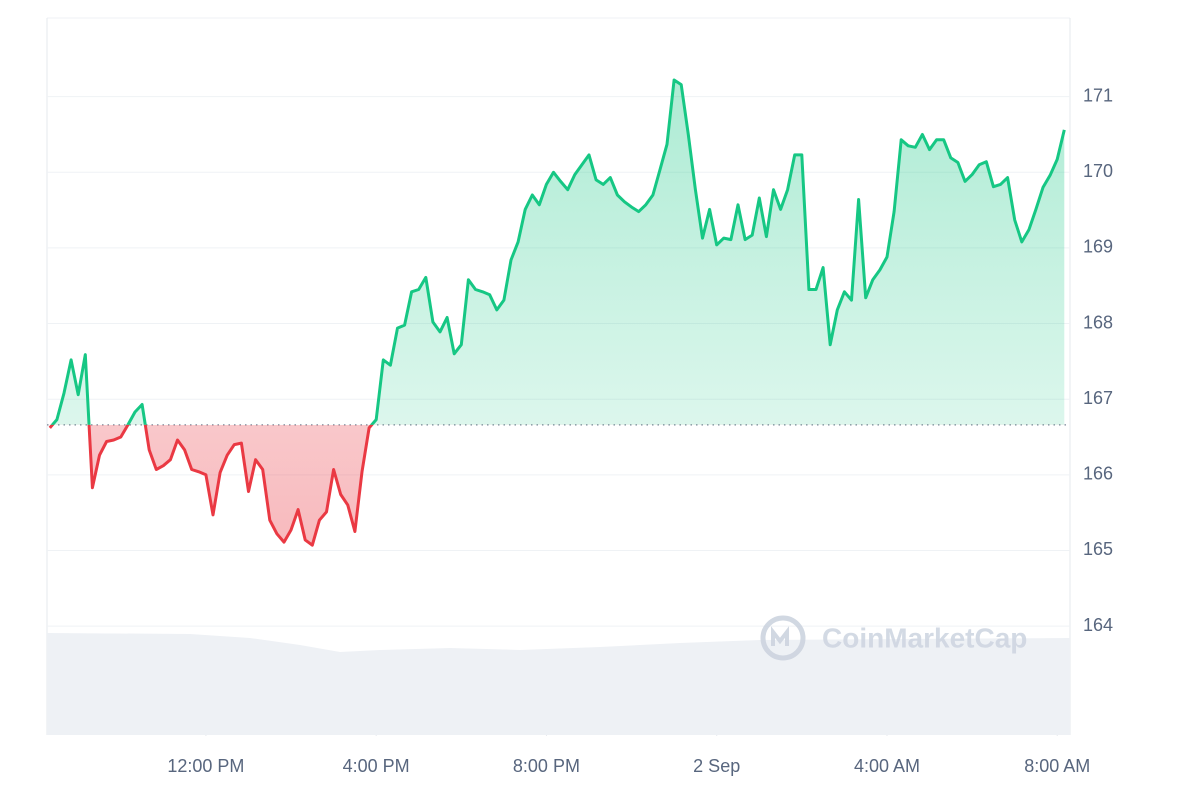  What do you see at coordinates (887, 766) in the screenshot?
I see `x-tick-label: 4:00 AM` at bounding box center [887, 766].